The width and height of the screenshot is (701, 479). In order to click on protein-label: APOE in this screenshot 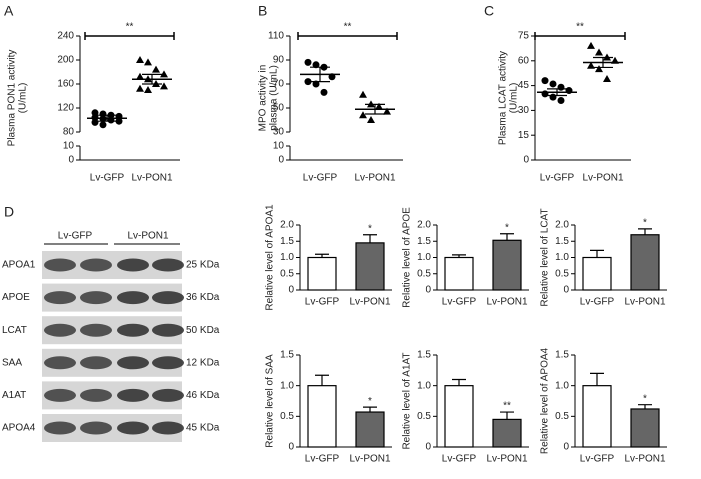, I will do `click(16, 297)`.